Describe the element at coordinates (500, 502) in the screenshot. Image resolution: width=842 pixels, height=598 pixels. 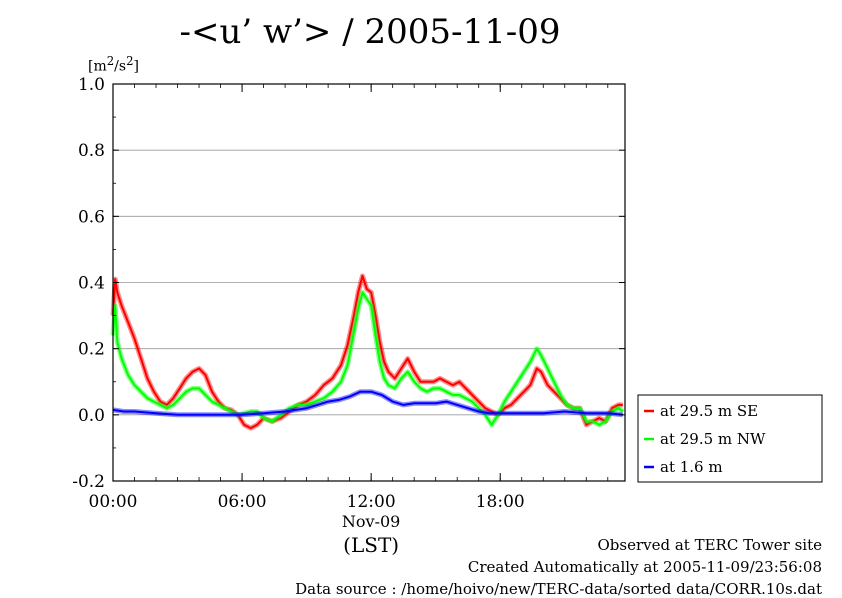
I see `x-tick-label: 18:00` at that location.